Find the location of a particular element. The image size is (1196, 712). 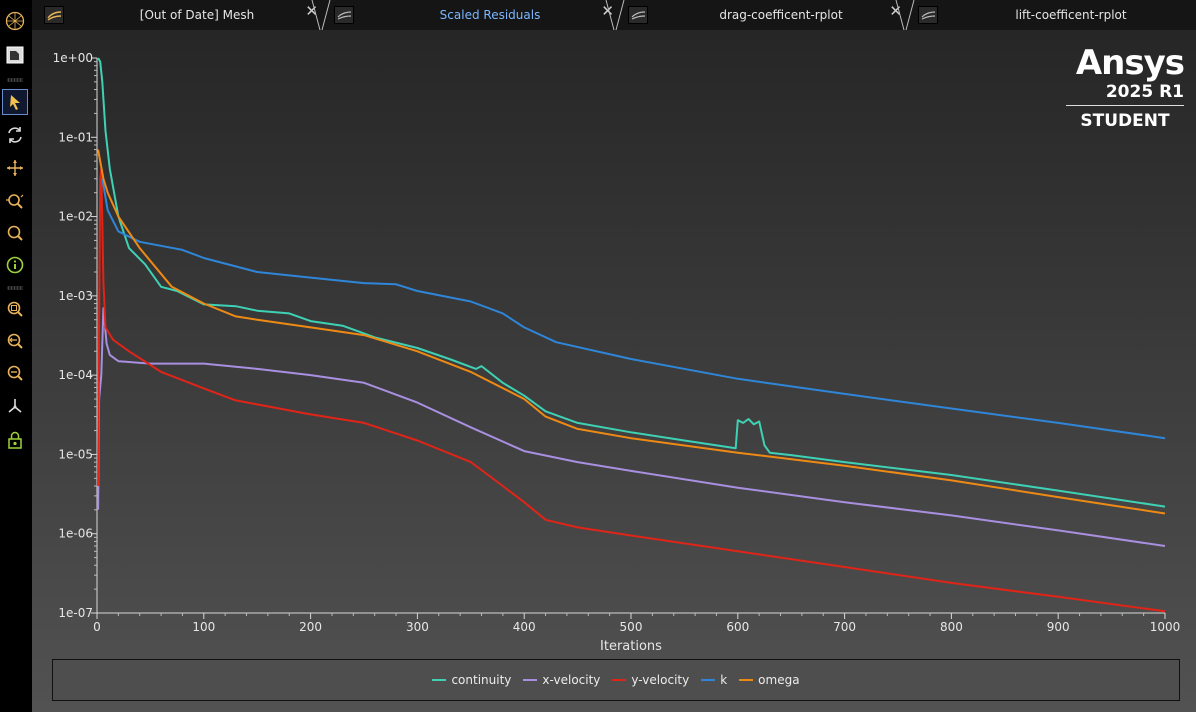

tab-lift-coefficent-rplot: lift-coefficent-rplot is located at coordinates (1051, 15).